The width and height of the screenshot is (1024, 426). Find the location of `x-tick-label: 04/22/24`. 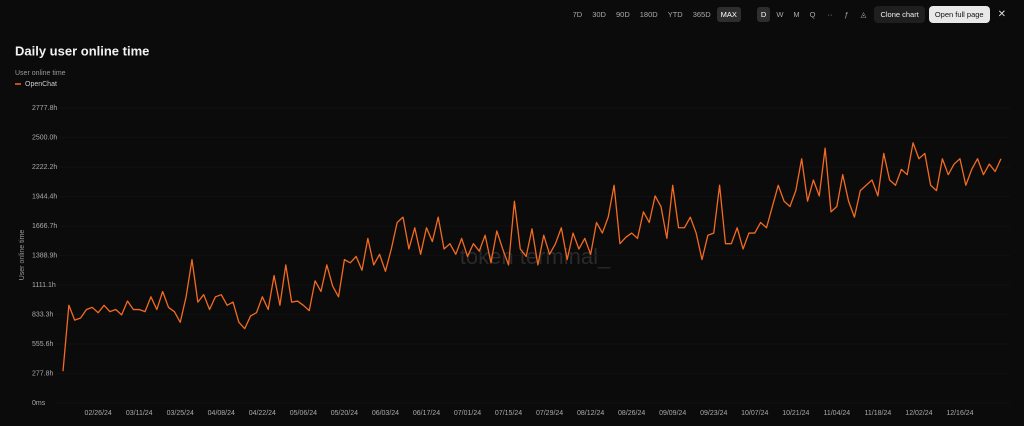

x-tick-label: 04/22/24 is located at coordinates (262, 413).